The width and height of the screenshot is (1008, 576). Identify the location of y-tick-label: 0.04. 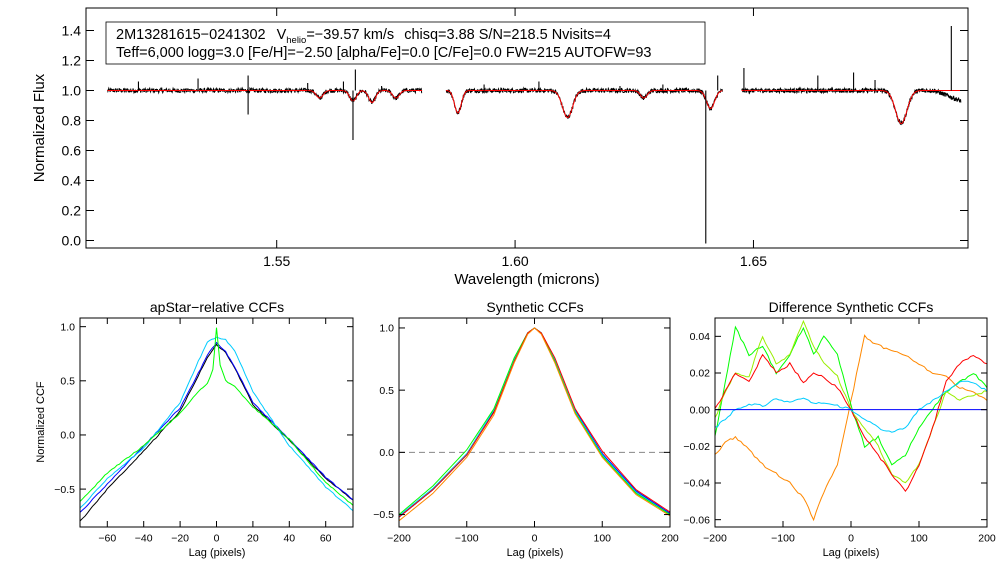
(700, 337).